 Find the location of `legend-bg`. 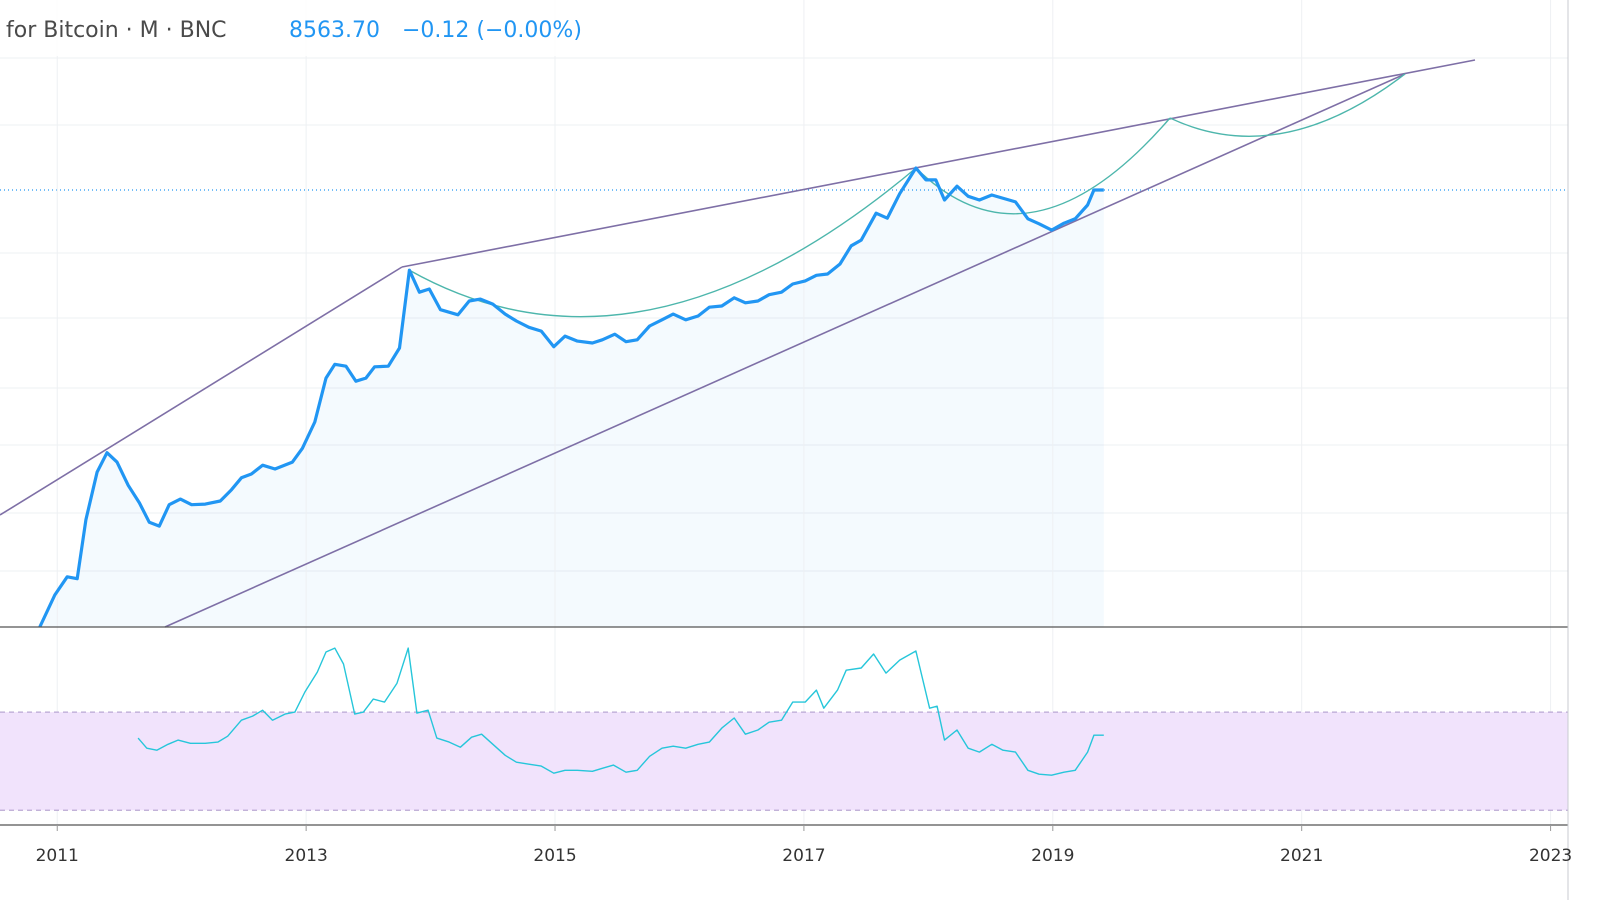

legend-bg is located at coordinates (350, 28).